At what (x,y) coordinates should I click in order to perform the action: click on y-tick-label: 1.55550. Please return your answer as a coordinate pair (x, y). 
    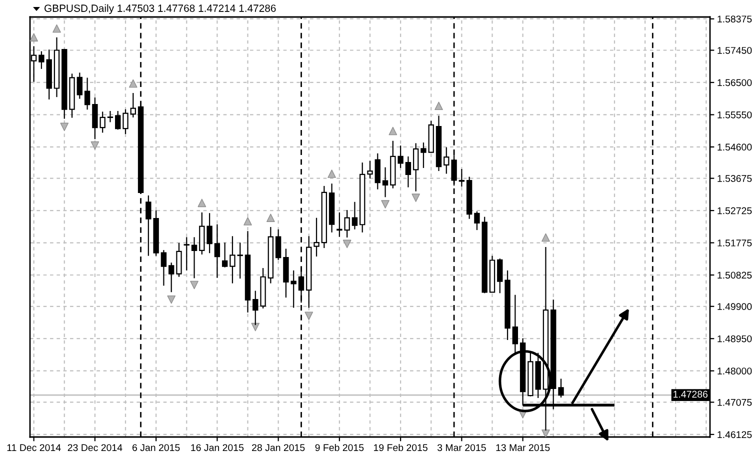
    Looking at the image, I should click on (735, 114).